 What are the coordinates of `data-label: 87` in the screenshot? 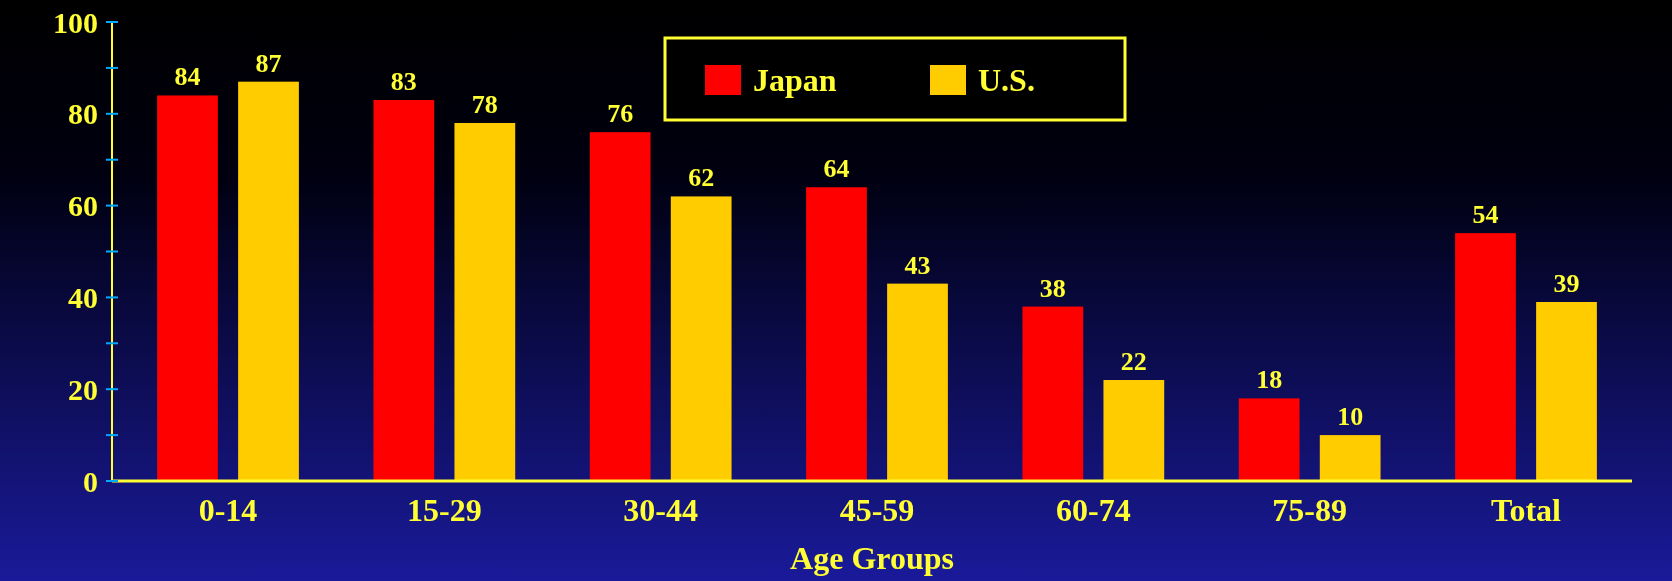 It's located at (268, 63).